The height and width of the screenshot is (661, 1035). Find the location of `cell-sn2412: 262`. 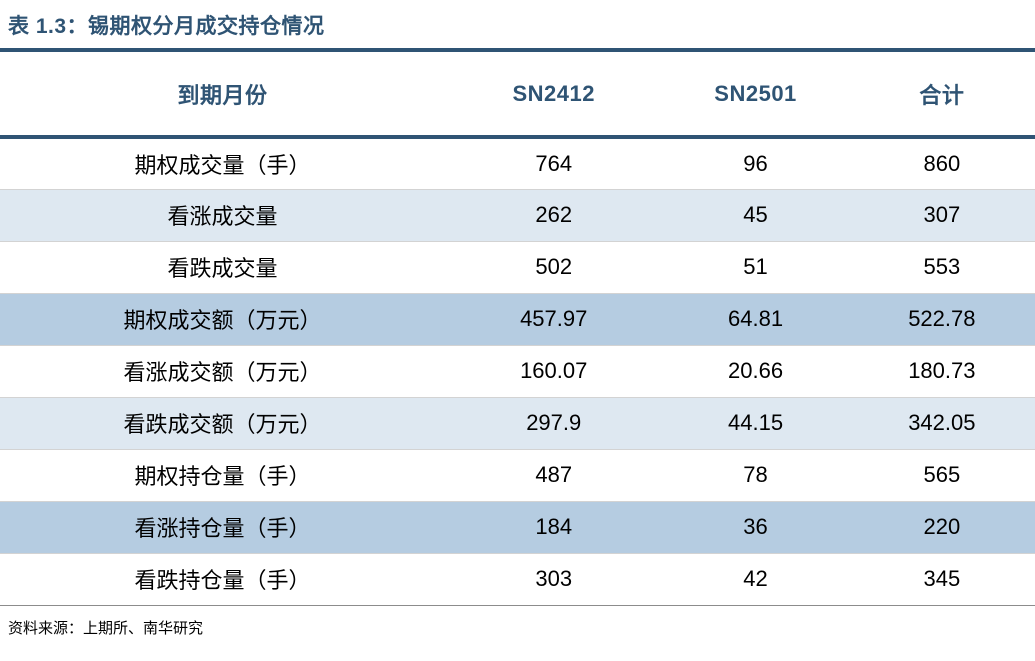

cell-sn2412: 262 is located at coordinates (554, 214).